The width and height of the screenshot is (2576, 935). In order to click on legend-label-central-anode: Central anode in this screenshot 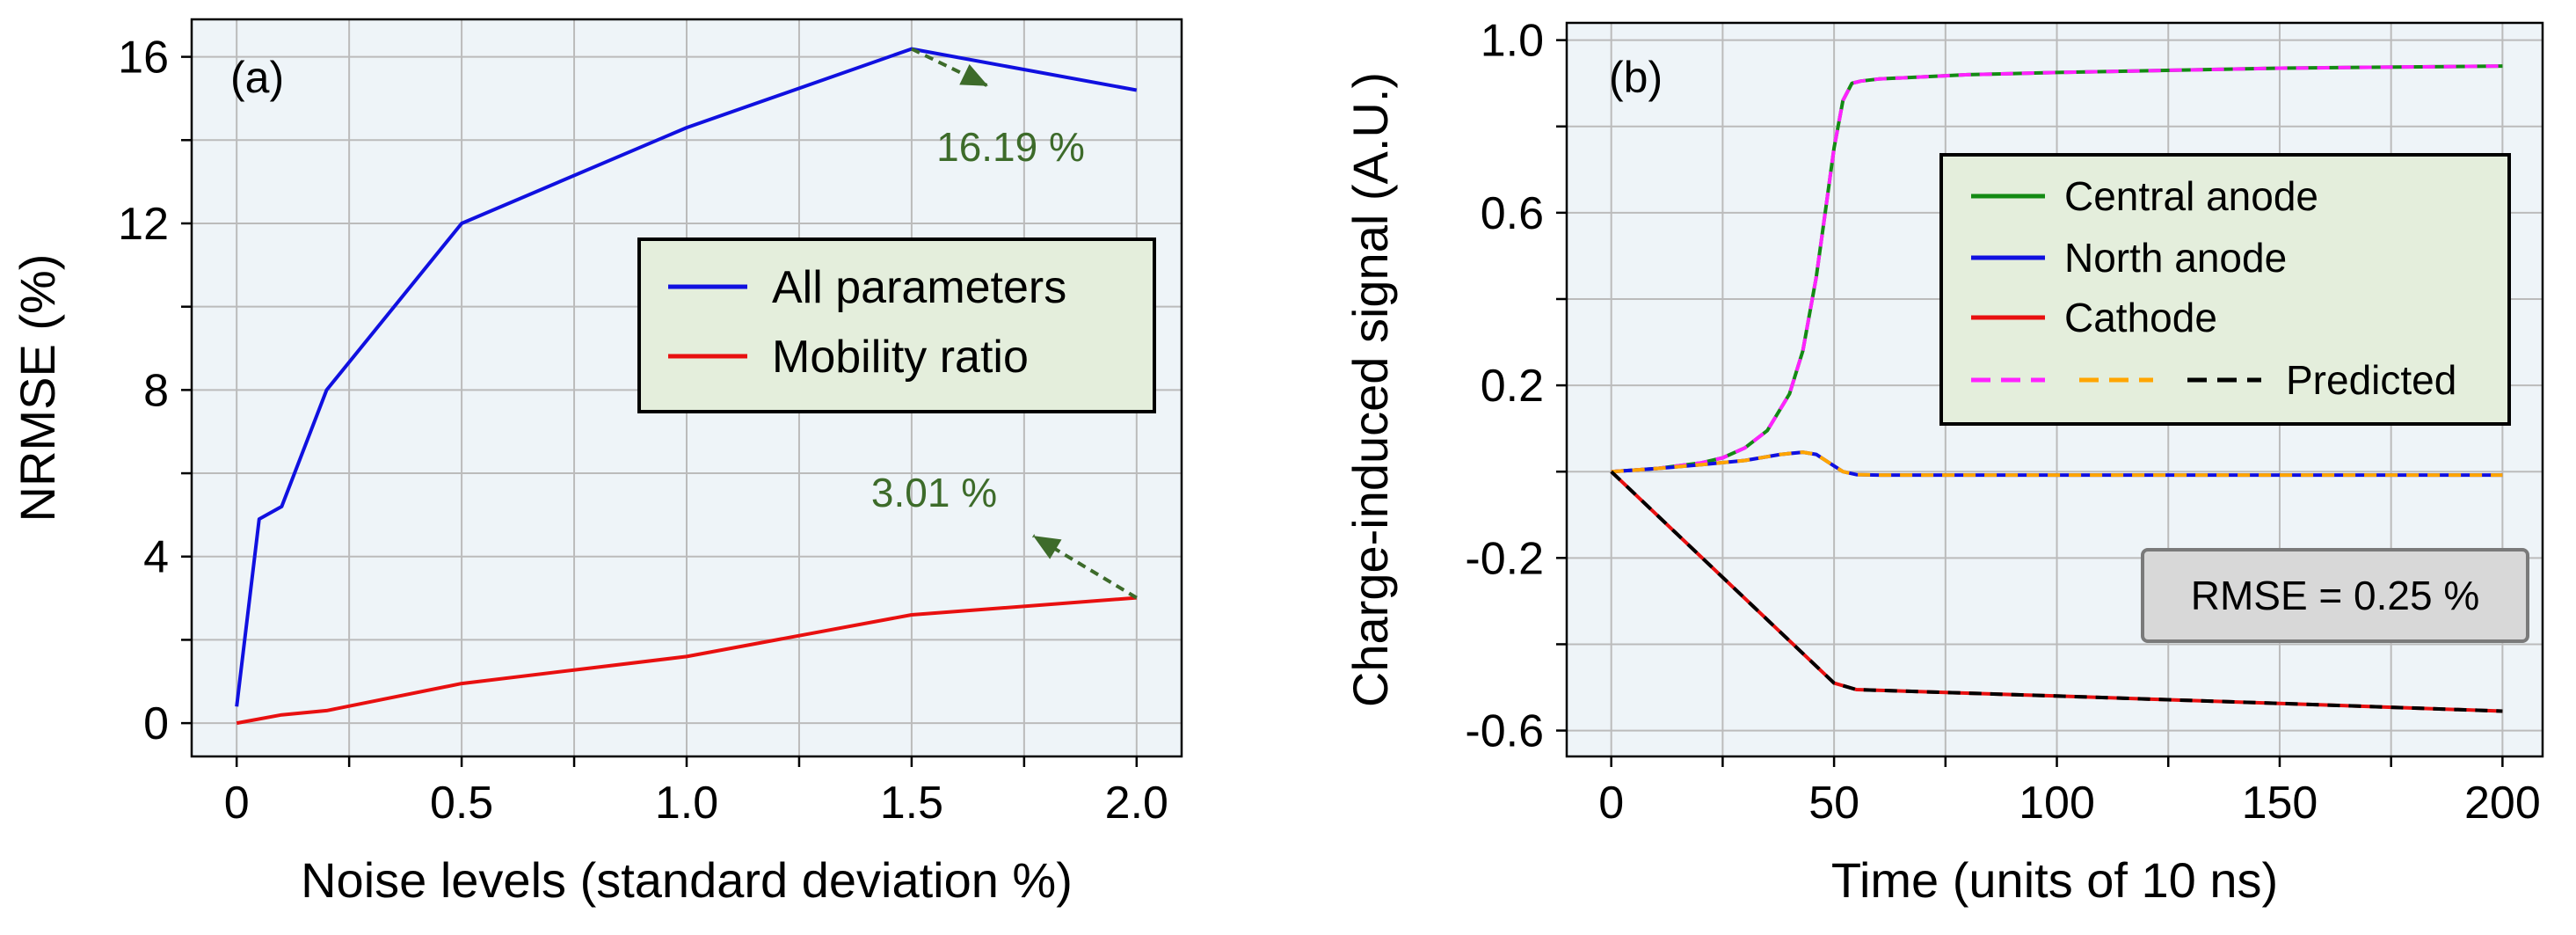, I will do `click(2191, 196)`.